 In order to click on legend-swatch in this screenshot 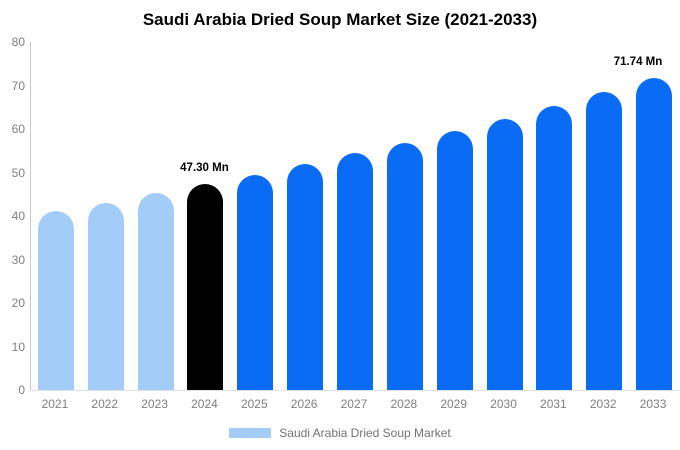, I will do `click(250, 433)`.